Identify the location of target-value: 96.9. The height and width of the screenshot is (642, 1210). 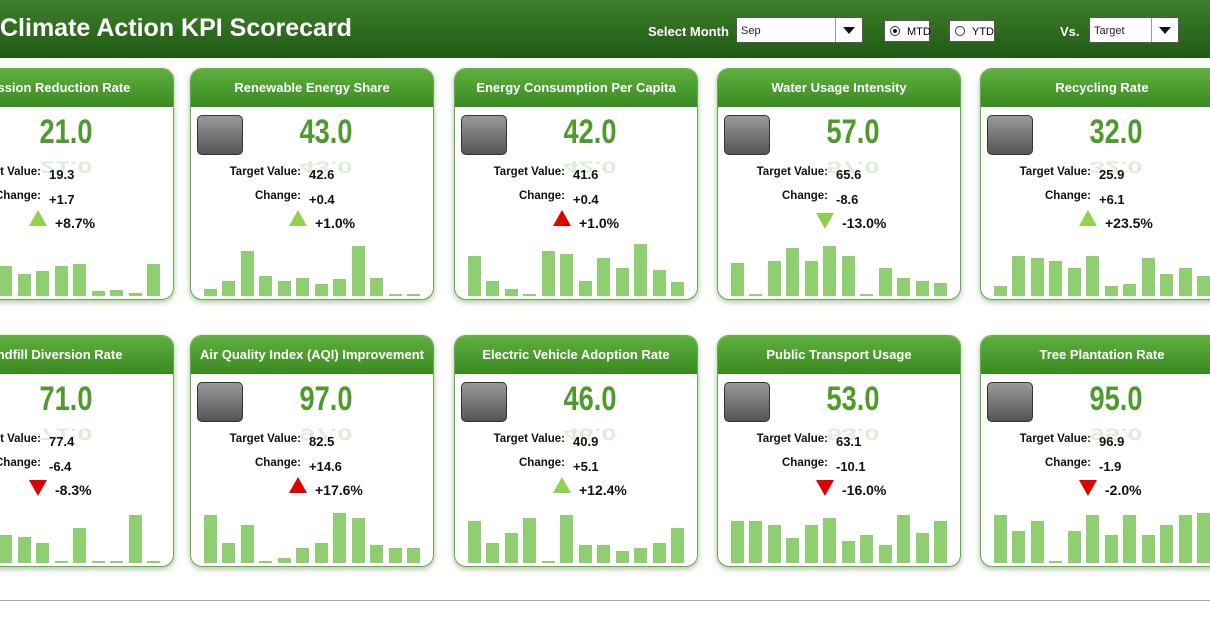
(1112, 441).